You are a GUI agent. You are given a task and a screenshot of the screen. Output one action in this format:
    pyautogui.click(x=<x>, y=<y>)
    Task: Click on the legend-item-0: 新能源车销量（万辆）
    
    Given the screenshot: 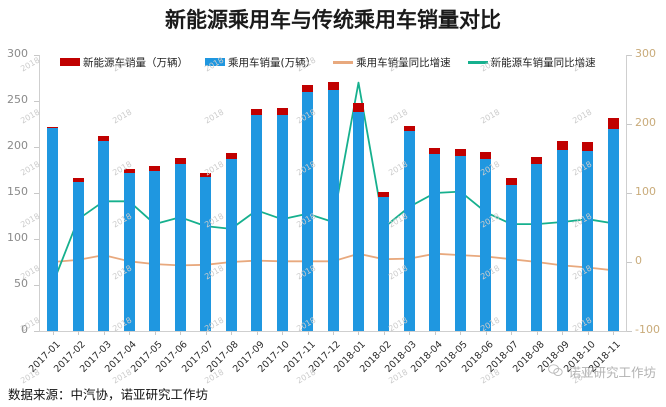 What is the action you would take?
    pyautogui.click(x=124, y=62)
    